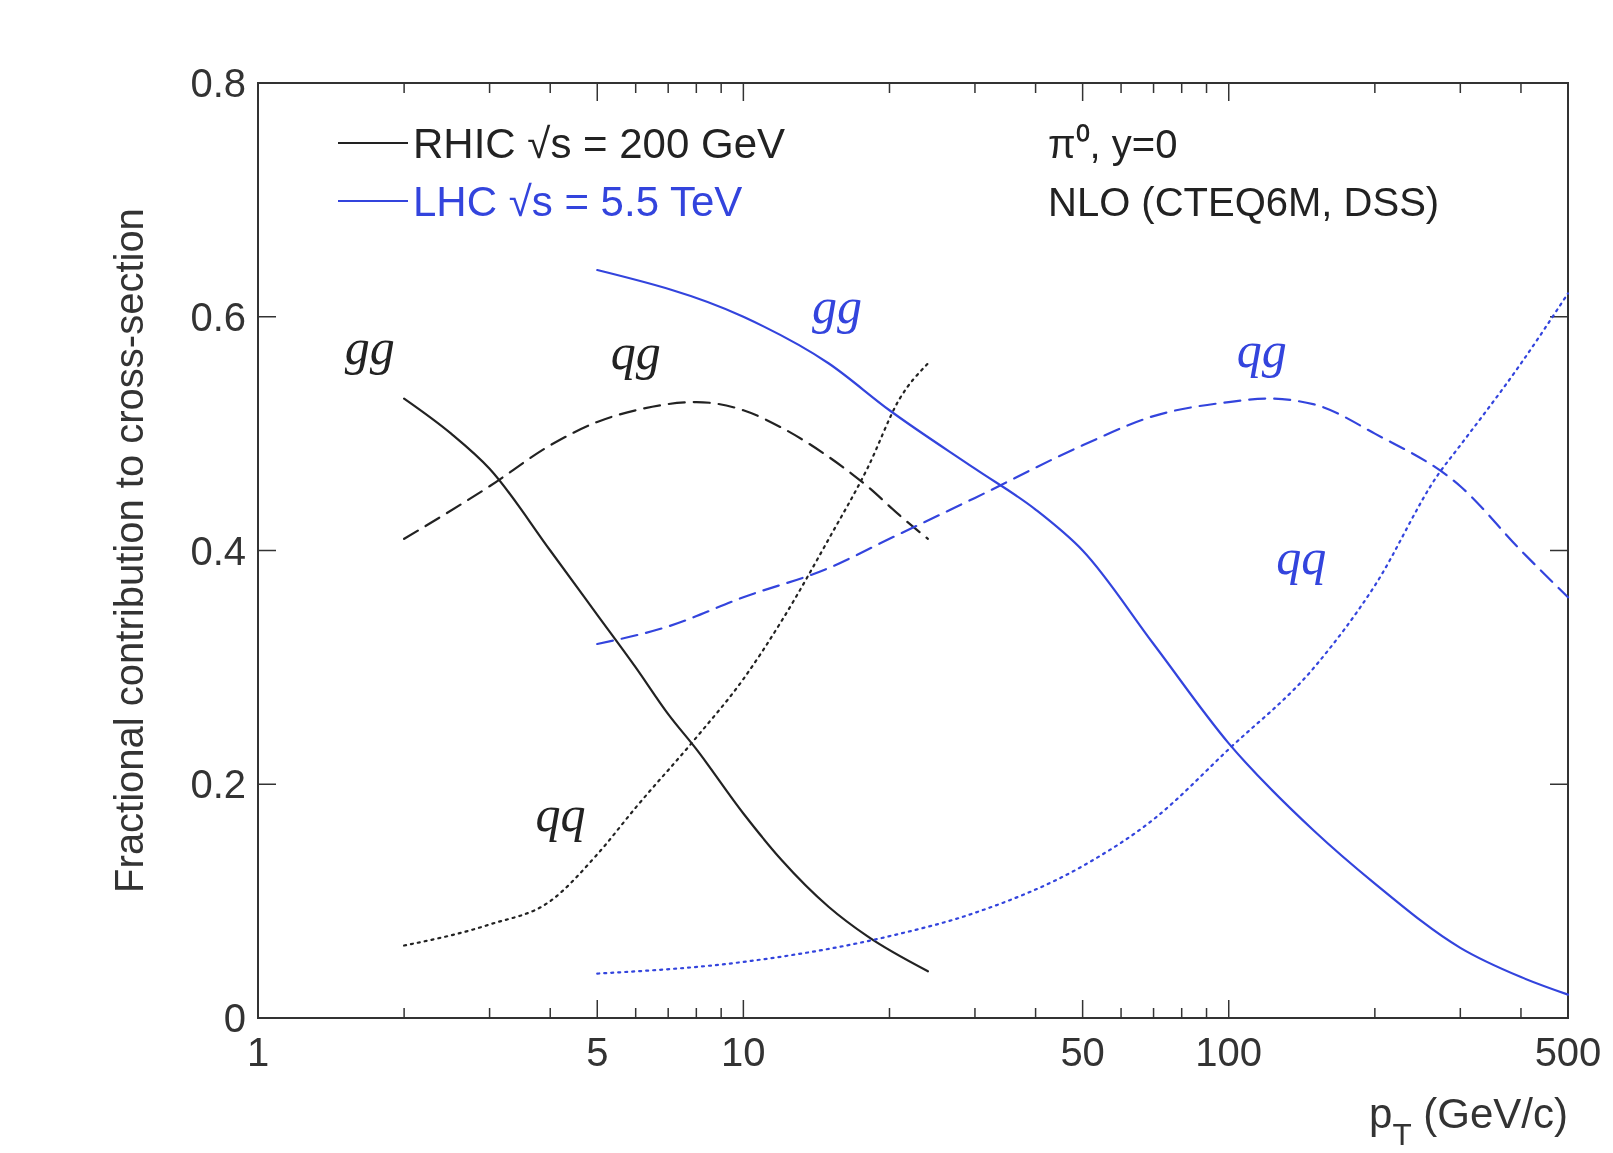 This screenshot has width=1613, height=1153. I want to click on x-tick-label: 50, so click(1082, 1052).